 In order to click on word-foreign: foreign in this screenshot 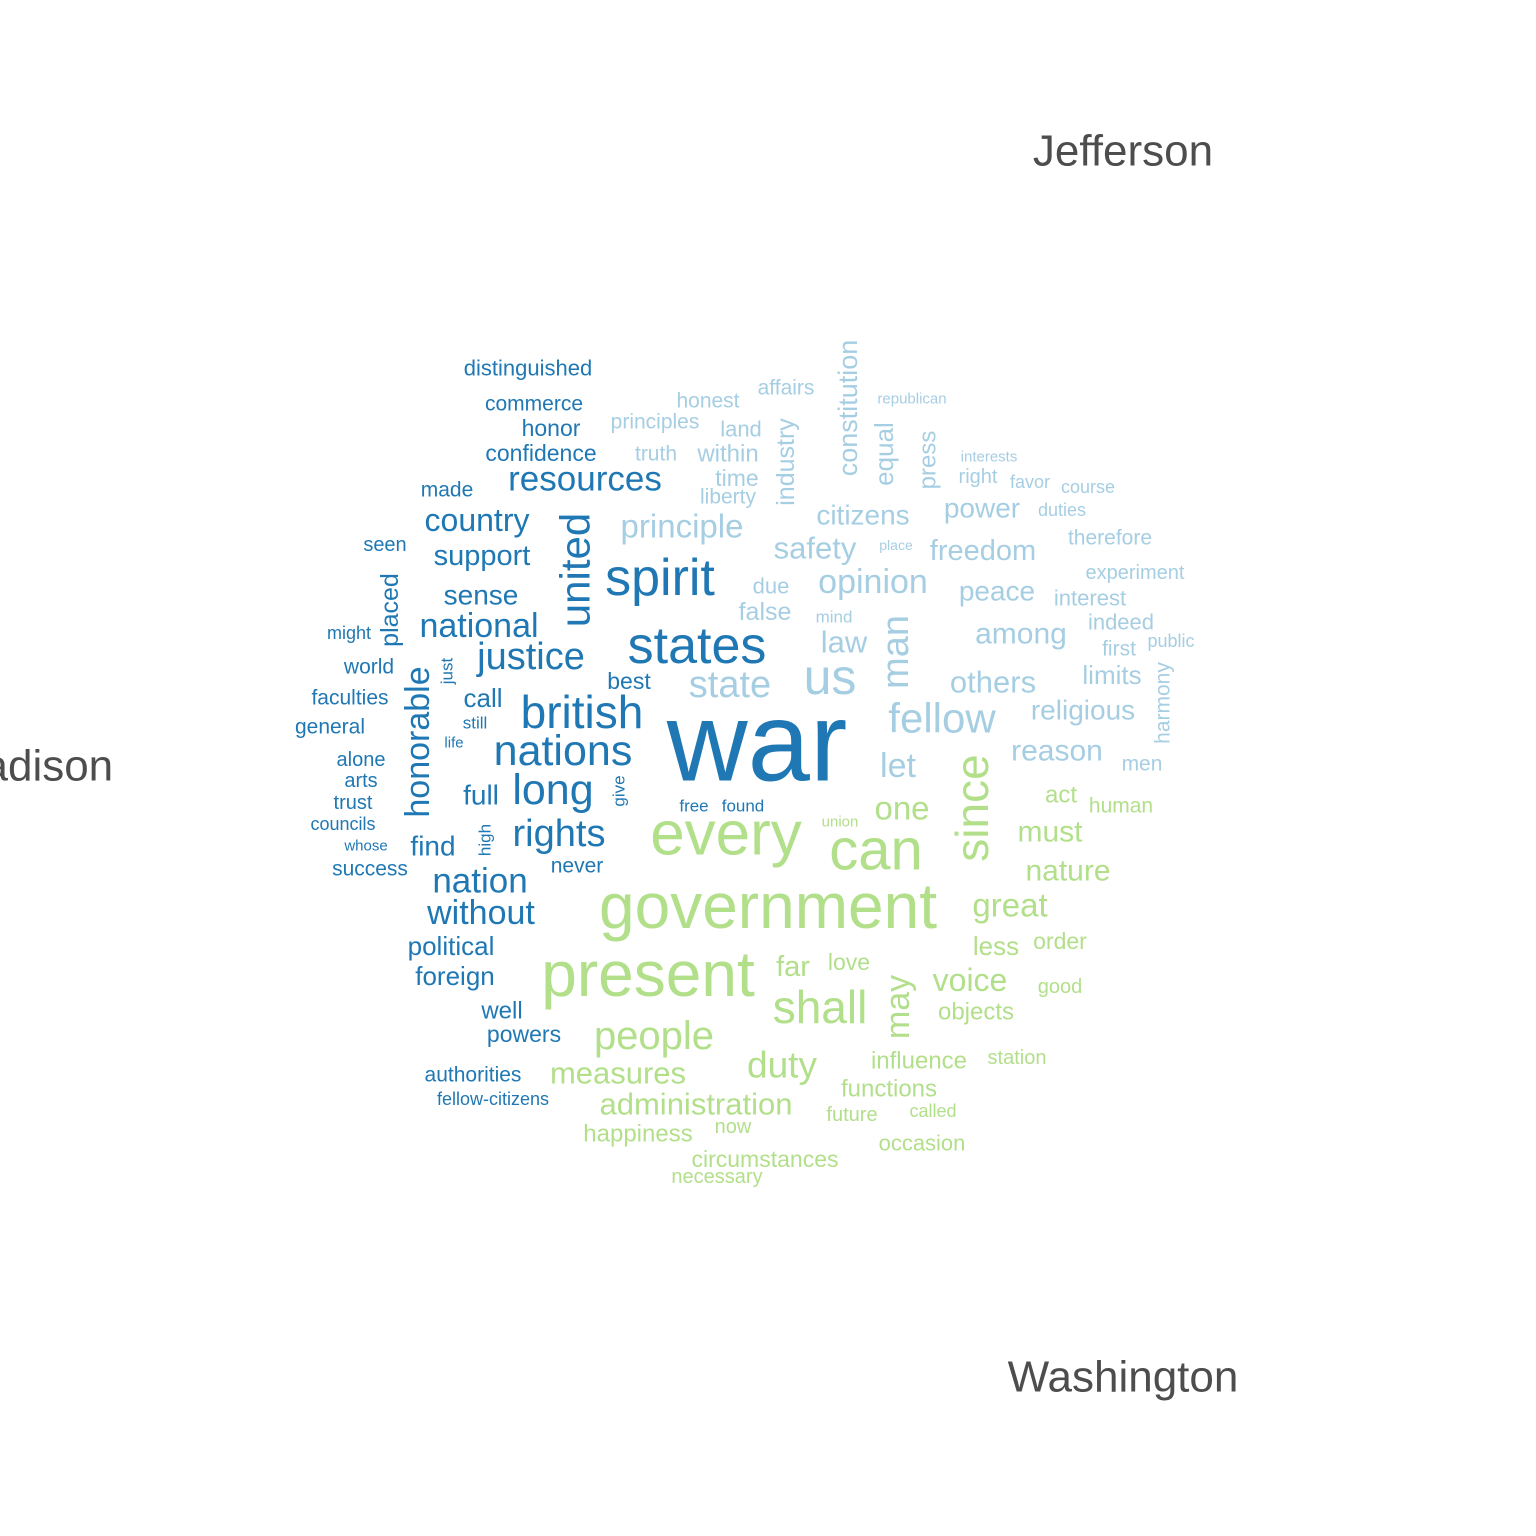, I will do `click(455, 976)`.